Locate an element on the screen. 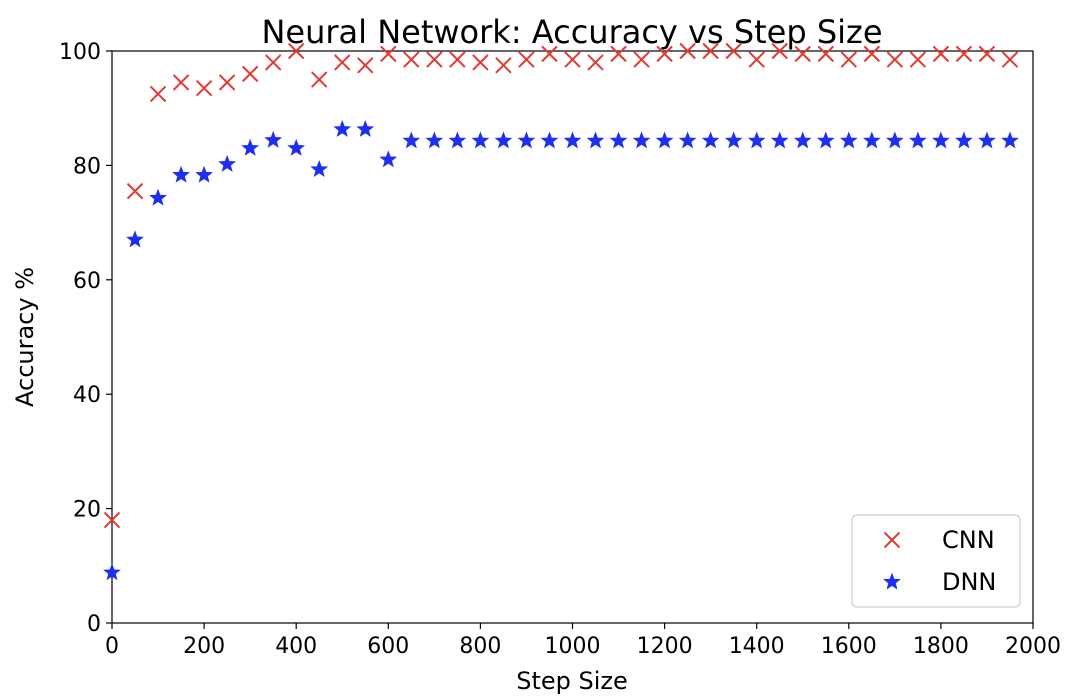 The image size is (1076, 700). legend-label-cnn: CNN is located at coordinates (968, 540).